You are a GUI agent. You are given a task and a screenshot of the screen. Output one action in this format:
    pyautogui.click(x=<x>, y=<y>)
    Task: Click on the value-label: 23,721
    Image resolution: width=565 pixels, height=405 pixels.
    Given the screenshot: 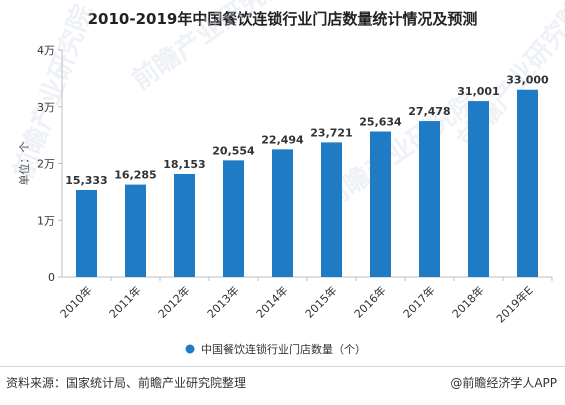 What is the action you would take?
    pyautogui.click(x=331, y=132)
    